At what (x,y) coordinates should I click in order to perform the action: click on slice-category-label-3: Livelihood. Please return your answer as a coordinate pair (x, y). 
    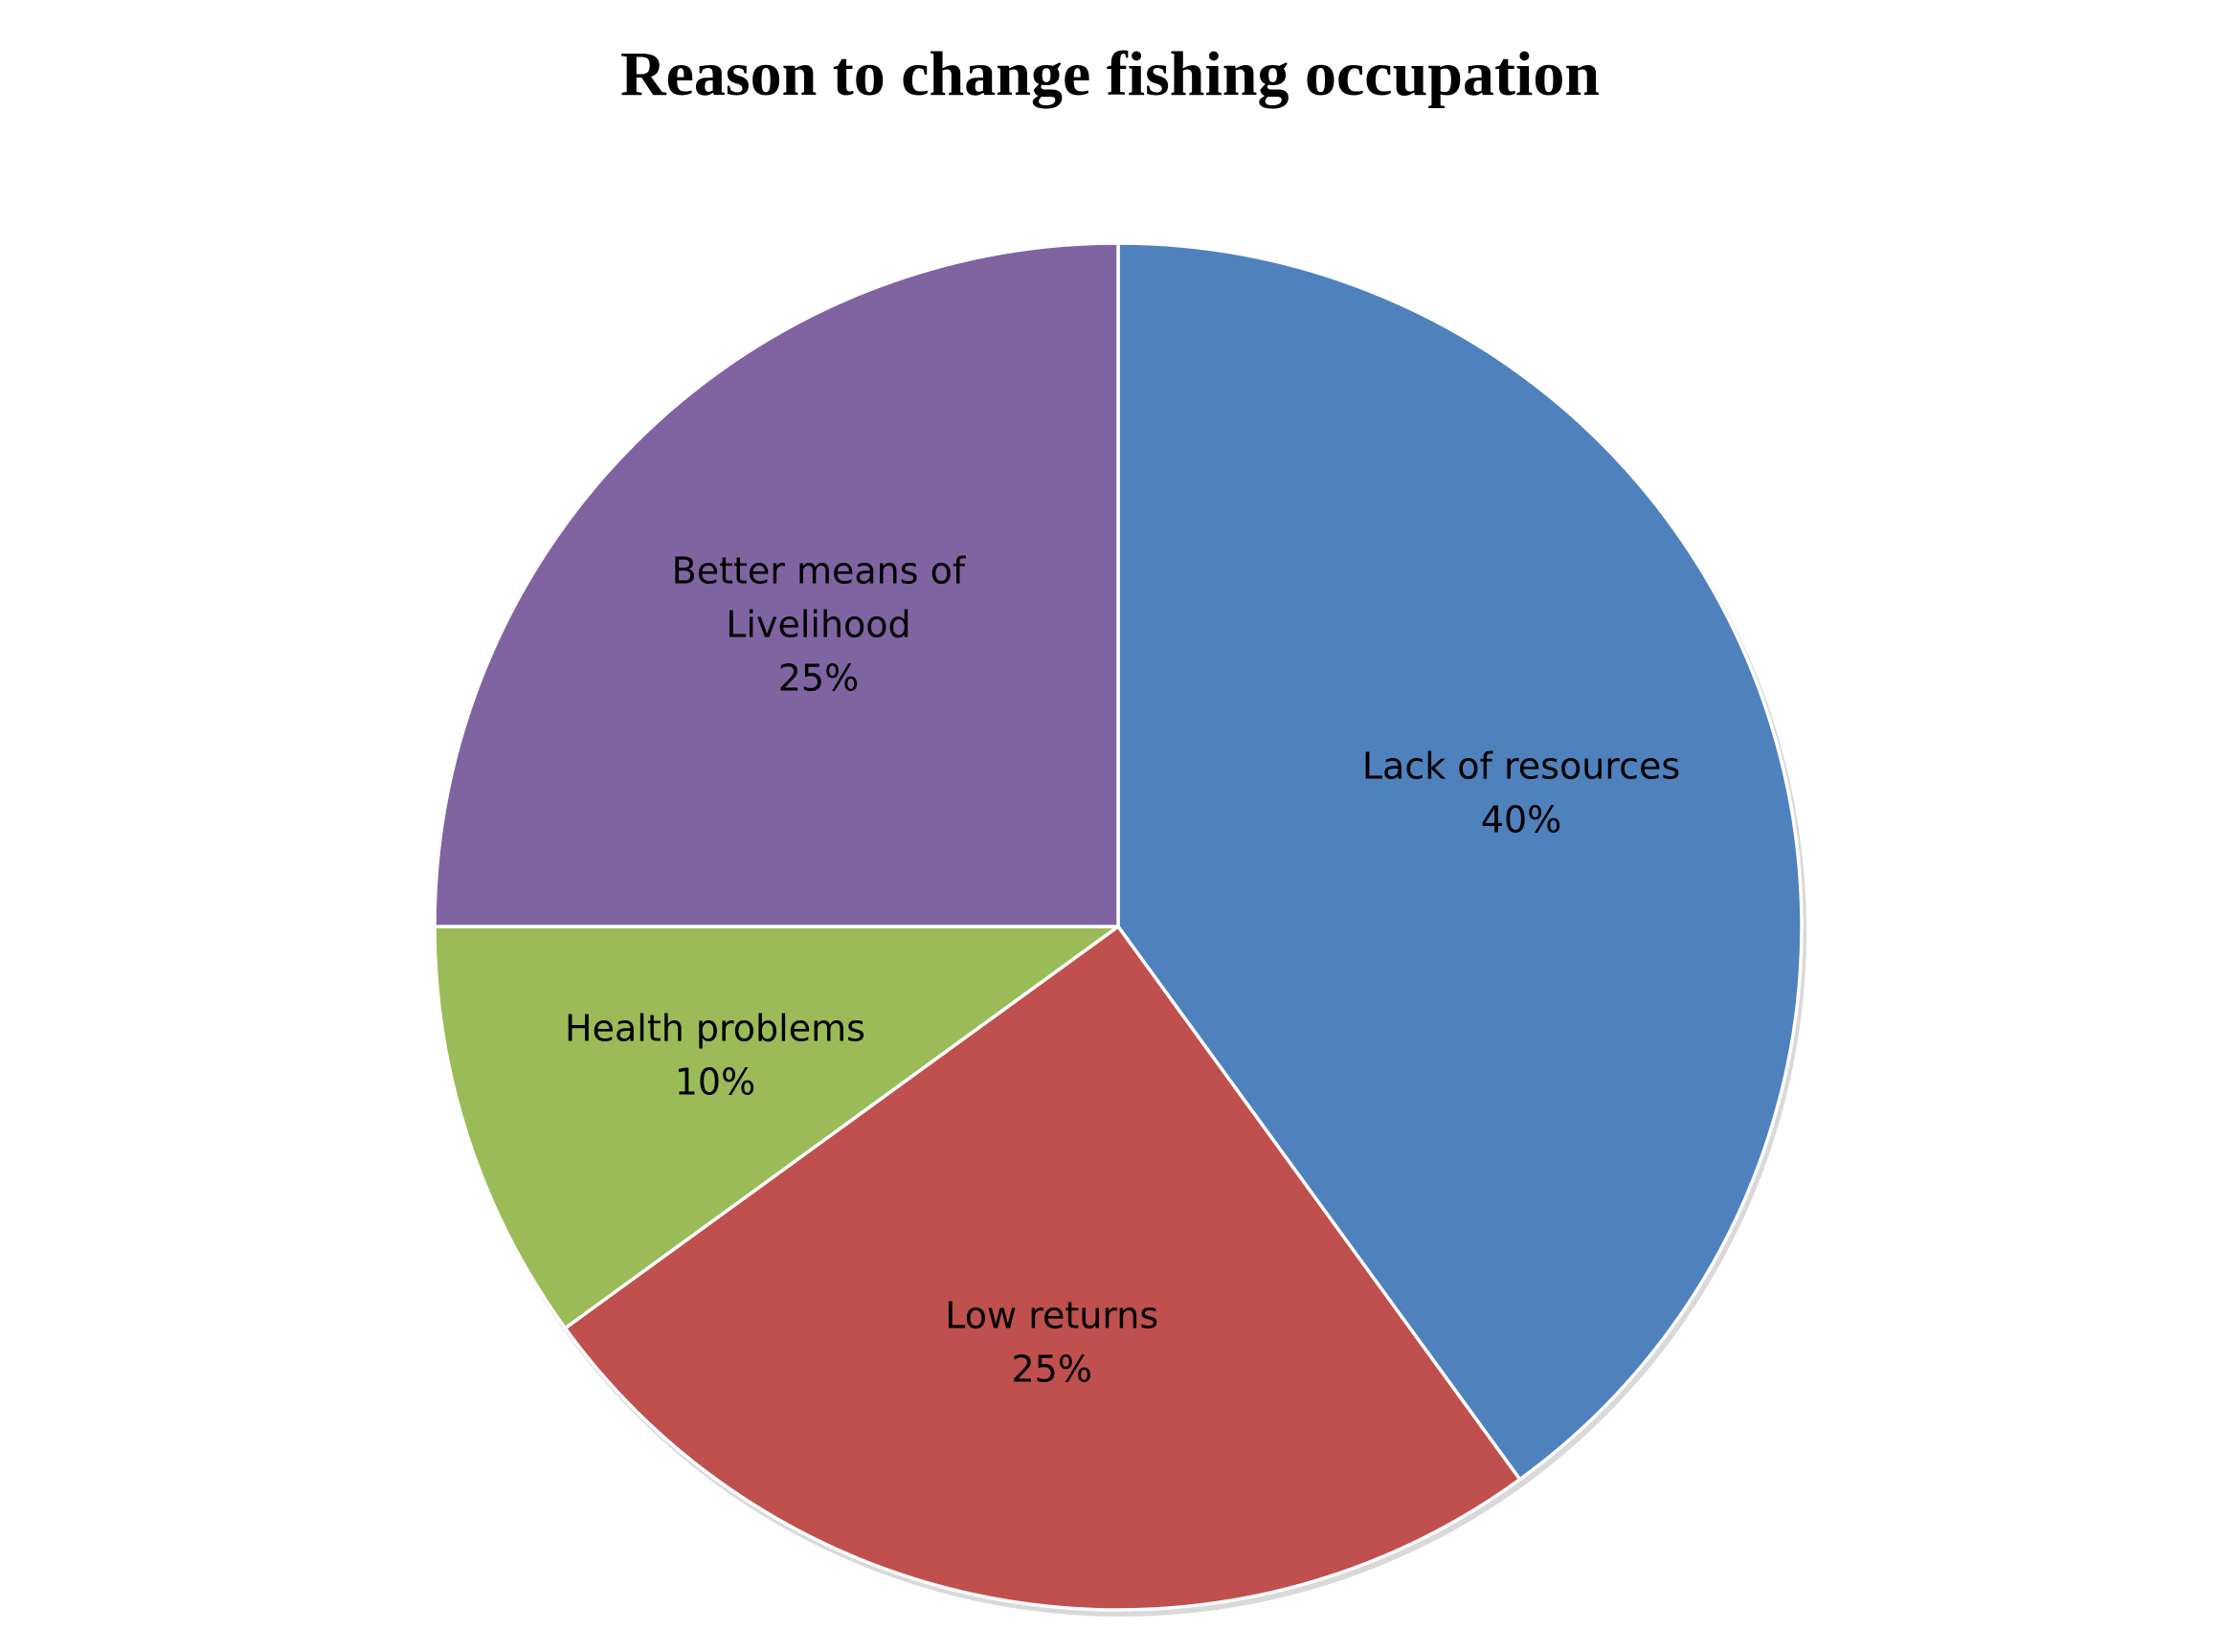
    Looking at the image, I should click on (818, 624).